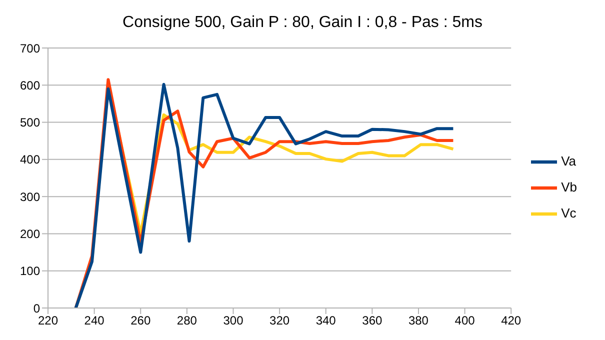 This screenshot has height=340, width=605. I want to click on y-tick-label: 600, so click(30, 85).